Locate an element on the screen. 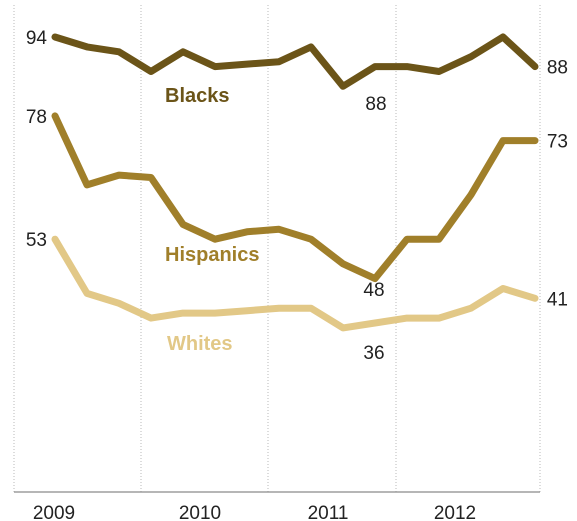 This screenshot has height=521, width=577. start-label-blacks: 94 is located at coordinates (37, 38).